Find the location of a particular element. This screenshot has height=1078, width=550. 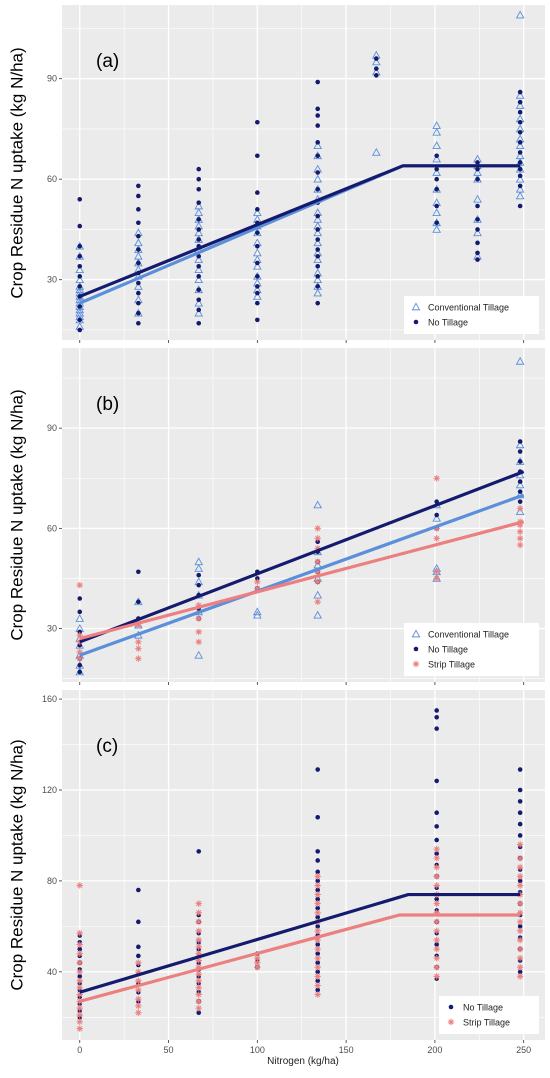

legend-key-strip is located at coordinates (451, 1022).